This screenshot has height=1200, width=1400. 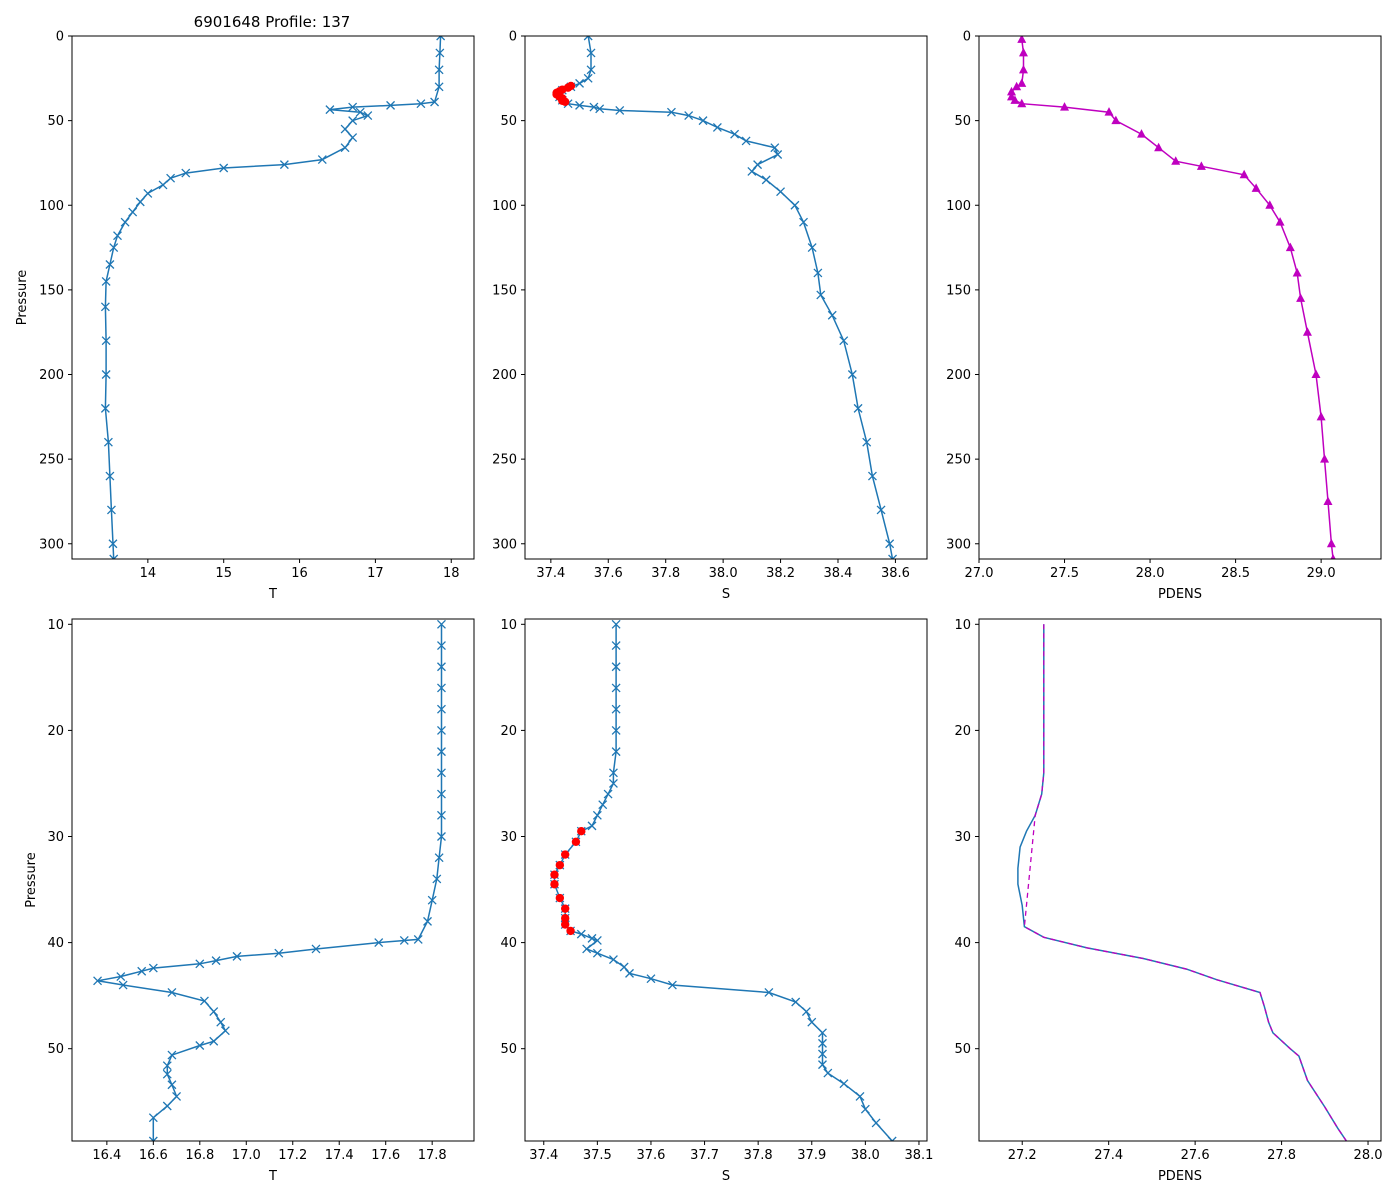 I want to click on x-tick-label: 27.6, so click(x=1195, y=1155).